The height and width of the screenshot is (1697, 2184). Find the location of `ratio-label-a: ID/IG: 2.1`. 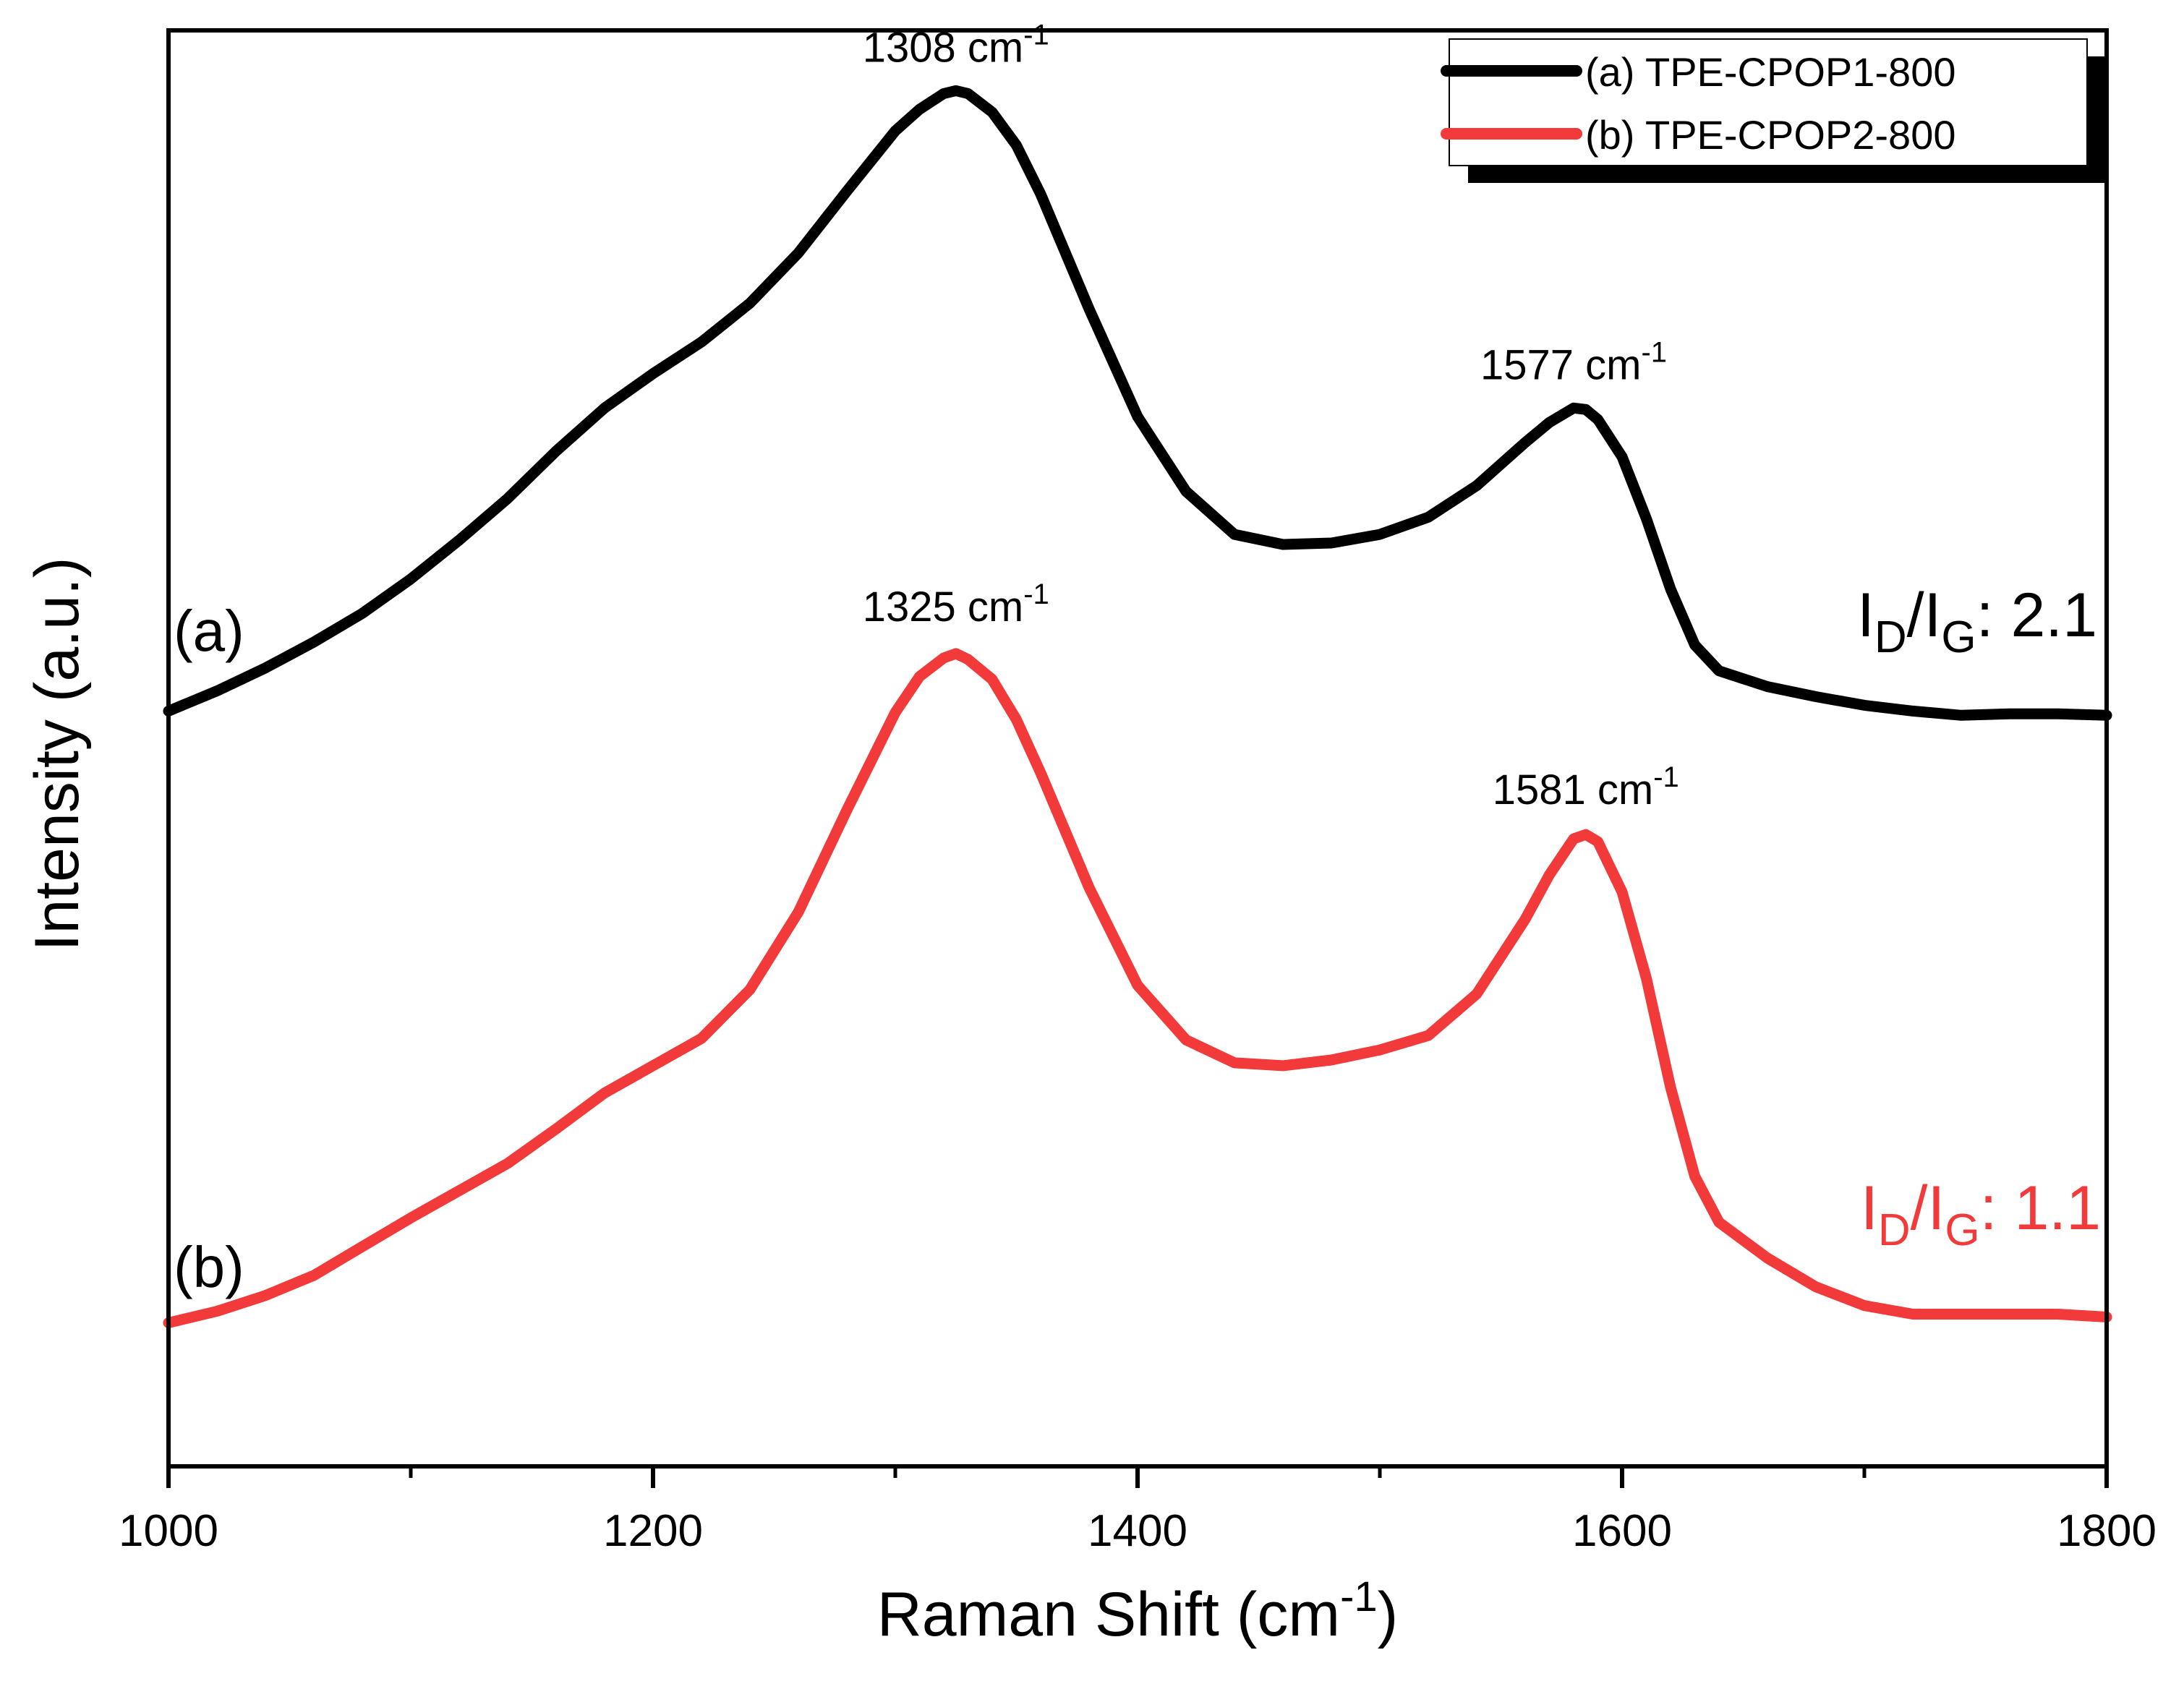

ratio-label-a: ID/IG: 2.1 is located at coordinates (1977, 621).